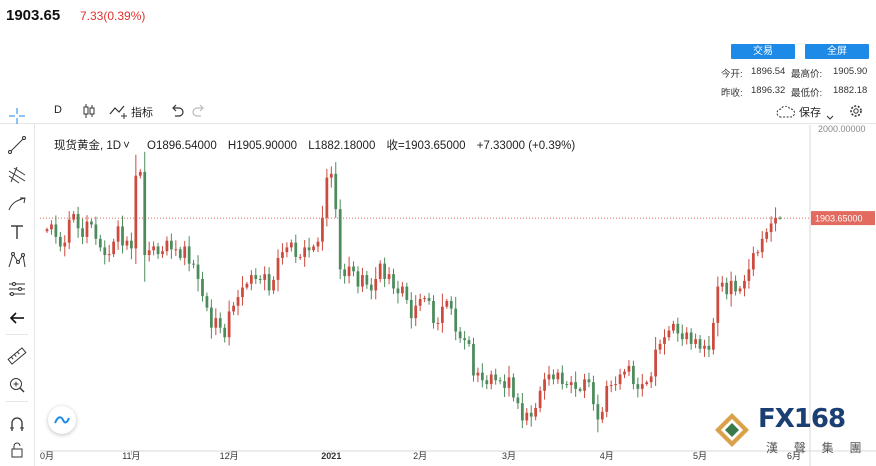  Describe the element at coordinates (17, 318) in the screenshot. I see `back-arrow-icon` at that location.